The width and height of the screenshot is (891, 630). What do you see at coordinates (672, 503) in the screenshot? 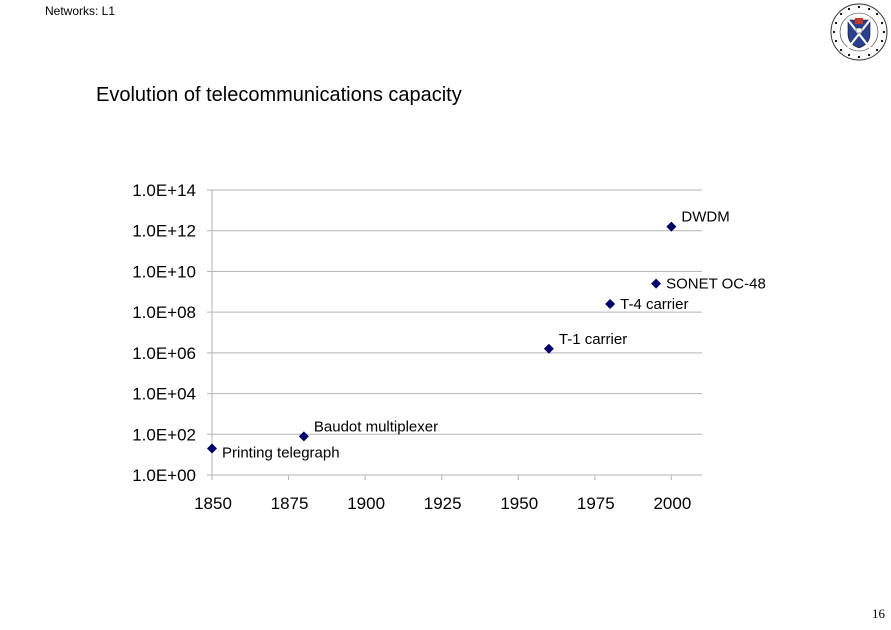
I see `x-tick-label: 2000` at bounding box center [672, 503].